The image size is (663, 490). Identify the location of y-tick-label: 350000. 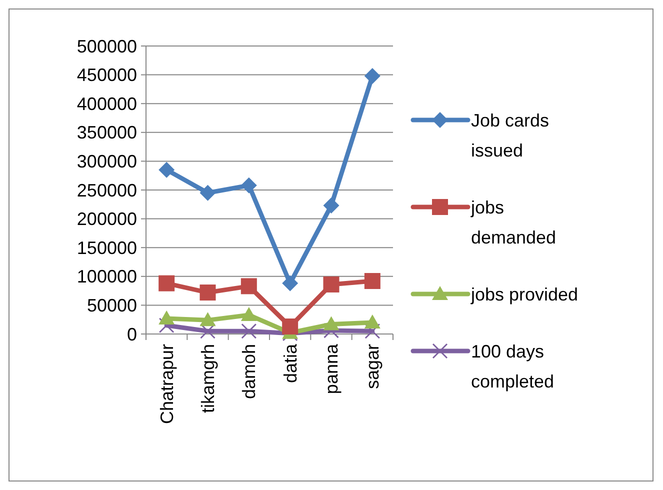
(106, 132).